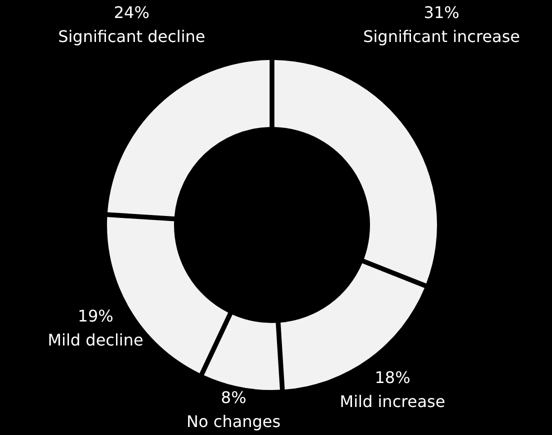  Describe the element at coordinates (233, 397) in the screenshot. I see `data-label: 8%` at that location.